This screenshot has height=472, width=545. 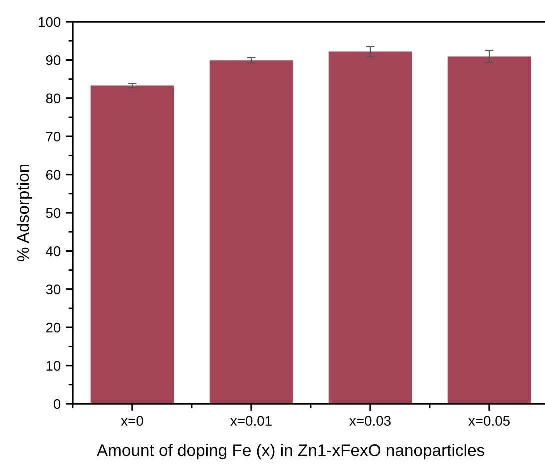 I want to click on x-tick-label: x=0.03, so click(x=370, y=421).